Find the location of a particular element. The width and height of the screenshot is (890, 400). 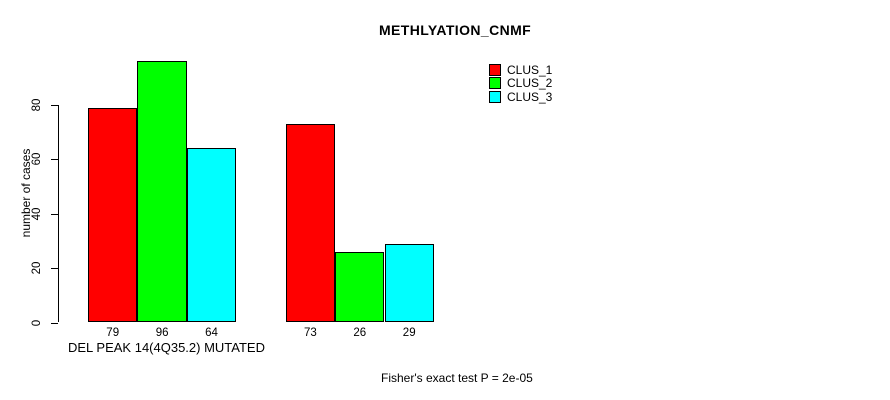

legend-row: CLUS_3 is located at coordinates (521, 96).